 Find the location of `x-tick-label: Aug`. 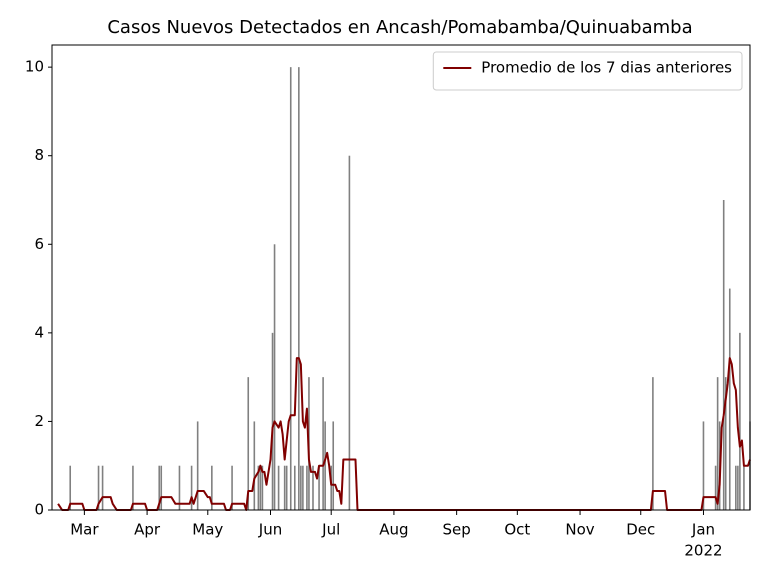

x-tick-label: Aug is located at coordinates (393, 530).